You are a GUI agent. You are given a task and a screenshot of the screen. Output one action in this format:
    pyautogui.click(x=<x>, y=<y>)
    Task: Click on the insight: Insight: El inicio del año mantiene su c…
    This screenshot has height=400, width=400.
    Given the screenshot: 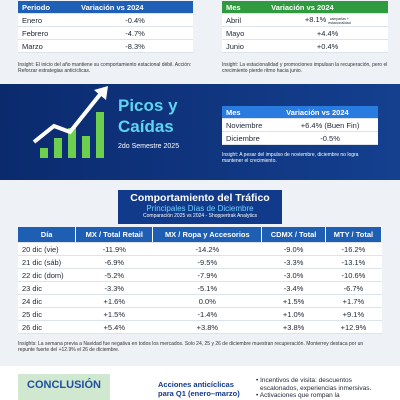 What is the action you would take?
    pyautogui.click(x=105, y=68)
    